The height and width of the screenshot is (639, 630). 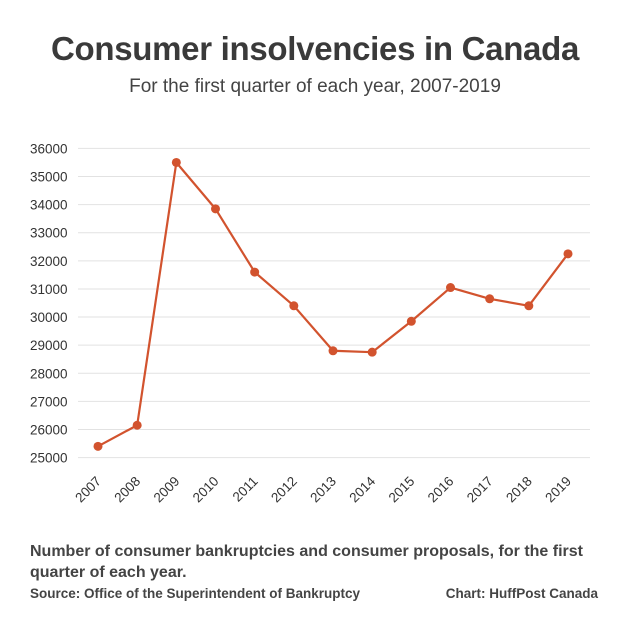 I want to click on data-point-2014, so click(x=372, y=352).